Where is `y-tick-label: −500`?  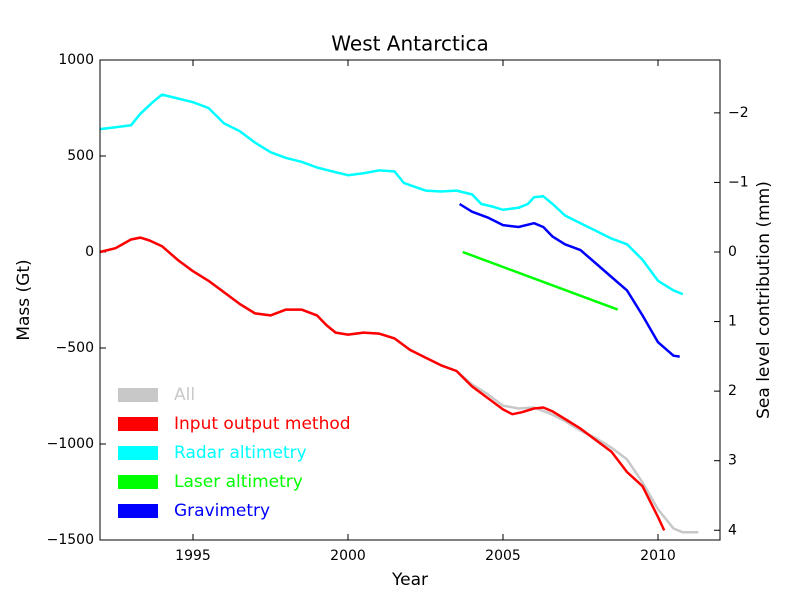
y-tick-label: −500 is located at coordinates (75, 348).